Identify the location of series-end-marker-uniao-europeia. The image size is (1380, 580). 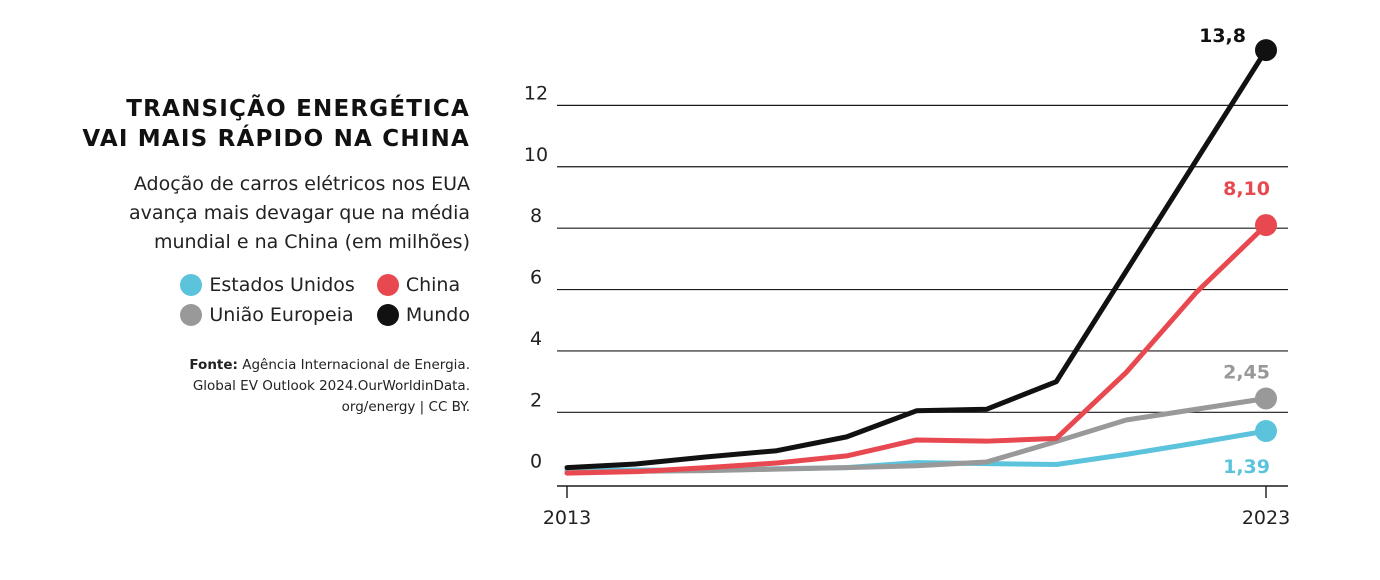
(1266, 398).